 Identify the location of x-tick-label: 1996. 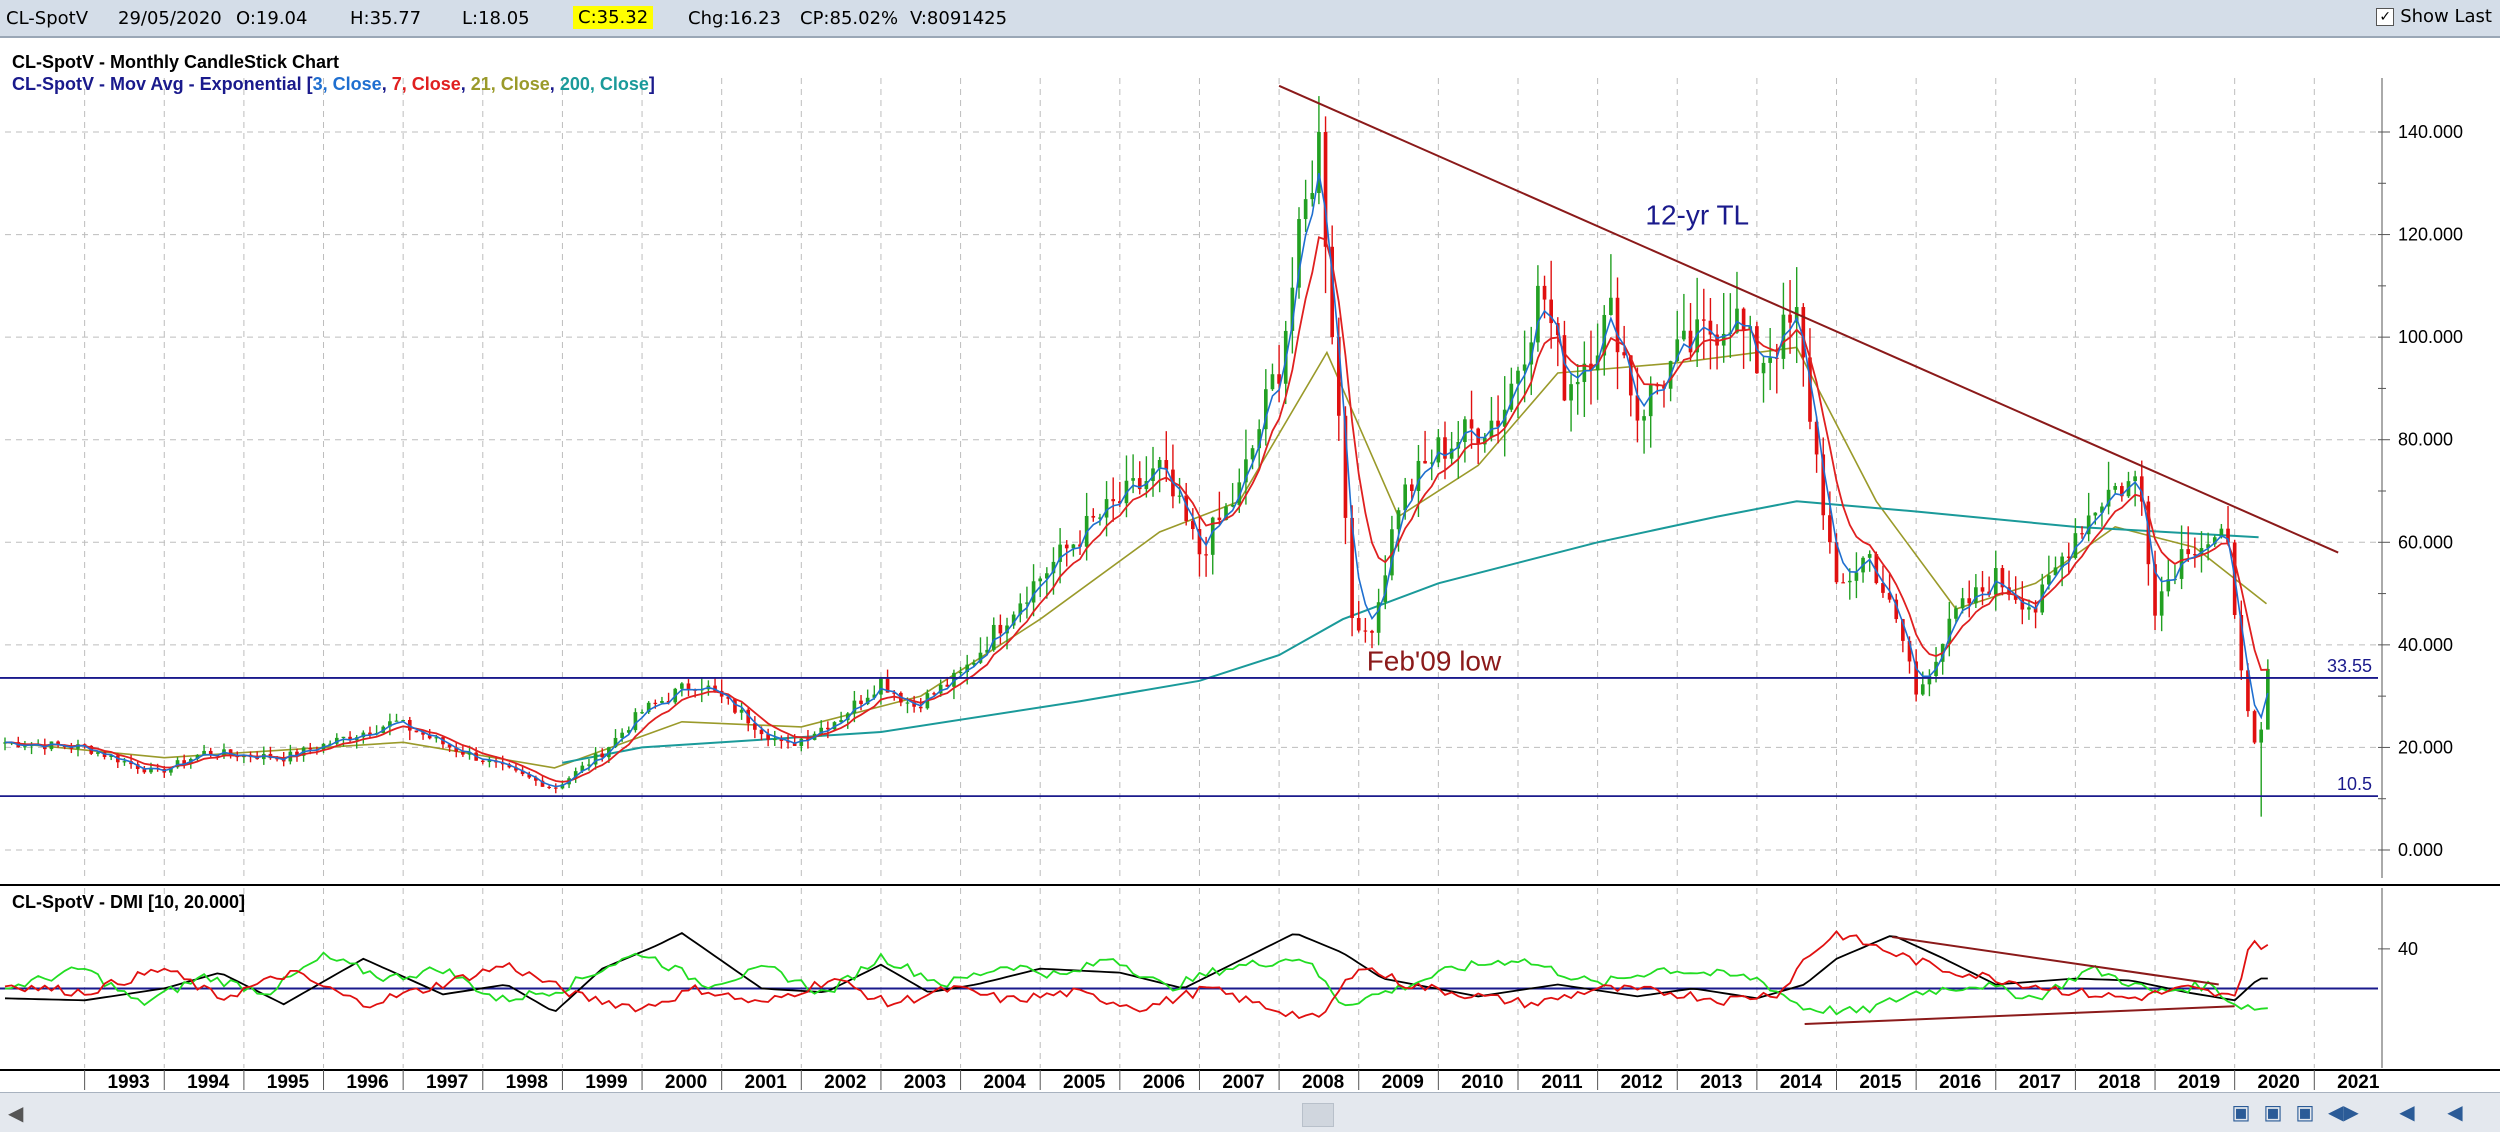
(367, 1082).